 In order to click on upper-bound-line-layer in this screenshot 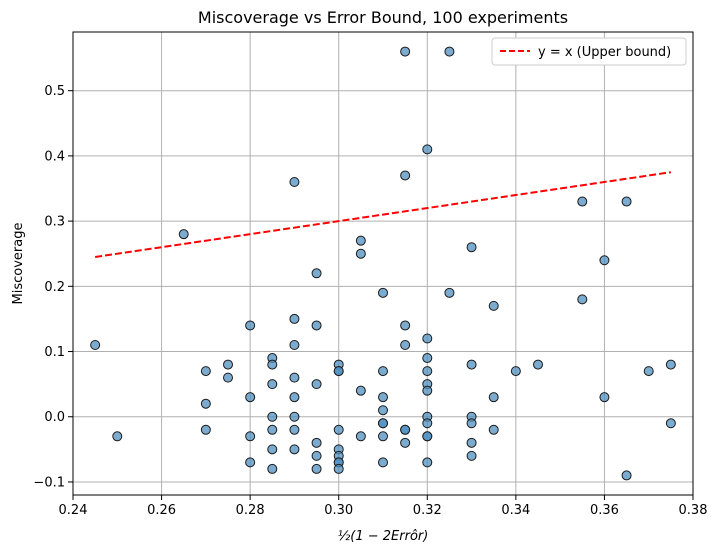, I will do `click(383, 214)`.